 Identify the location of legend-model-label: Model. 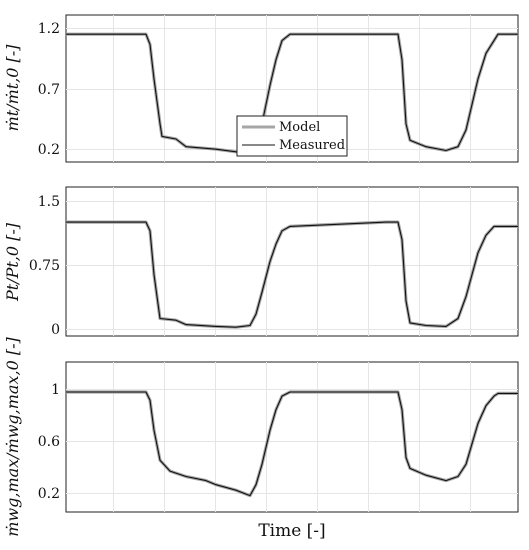
(299, 127).